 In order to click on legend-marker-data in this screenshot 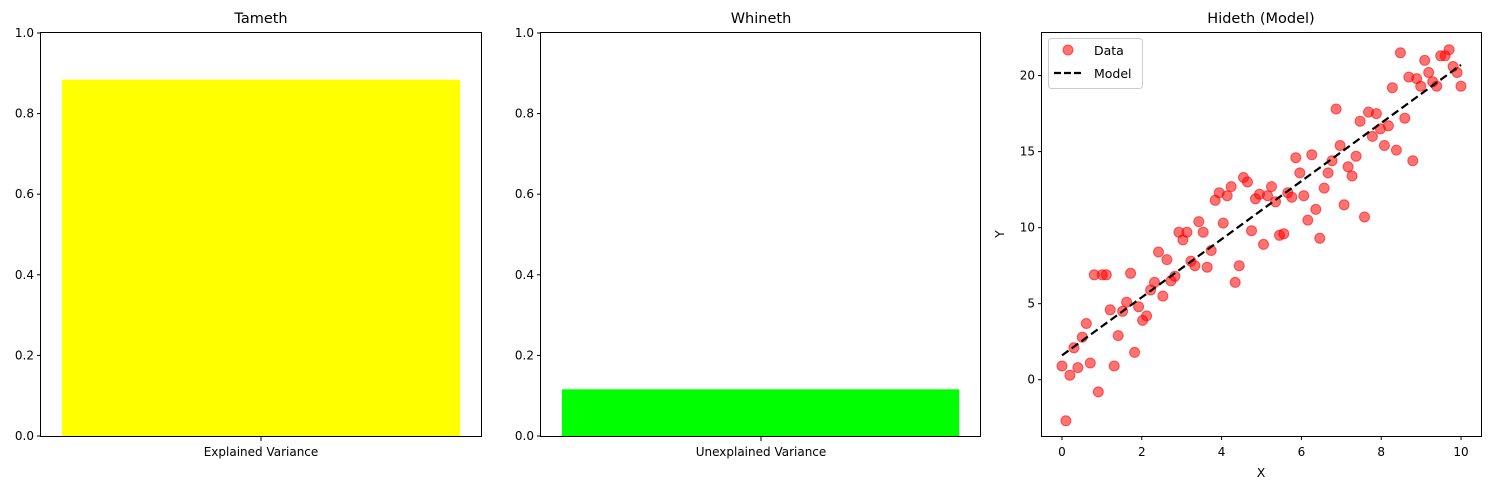, I will do `click(1068, 50)`.